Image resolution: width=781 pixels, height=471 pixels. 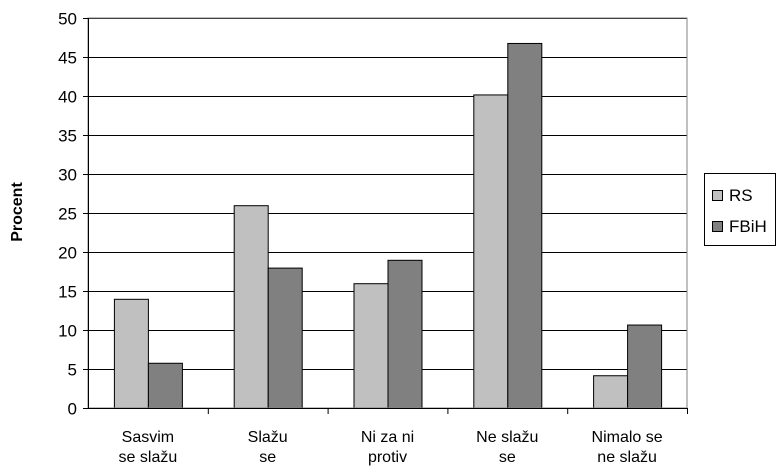 What do you see at coordinates (148, 457) in the screenshot?
I see `x-category-label: se slažu` at bounding box center [148, 457].